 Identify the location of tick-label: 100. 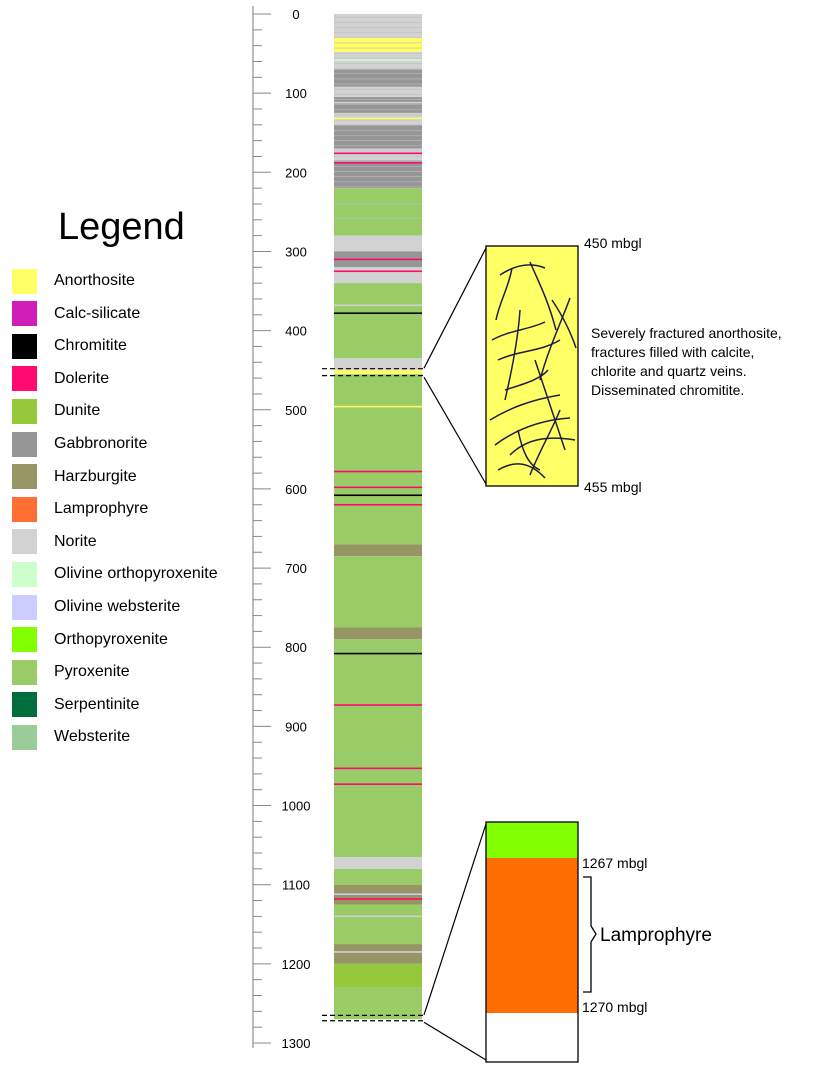
(296, 93).